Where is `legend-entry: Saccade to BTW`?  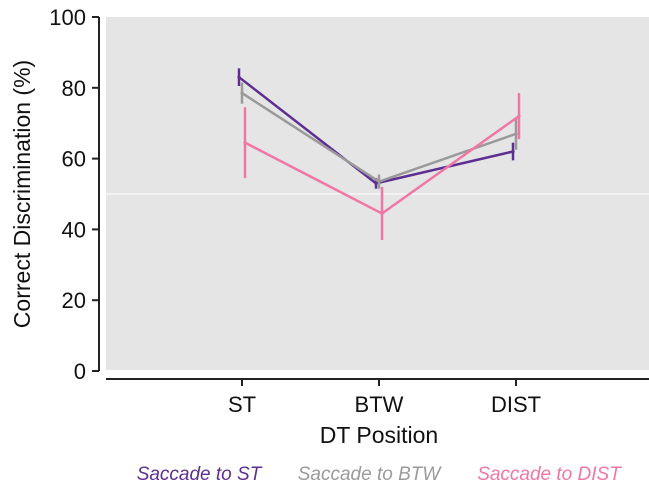
legend-entry: Saccade to BTW is located at coordinates (370, 474).